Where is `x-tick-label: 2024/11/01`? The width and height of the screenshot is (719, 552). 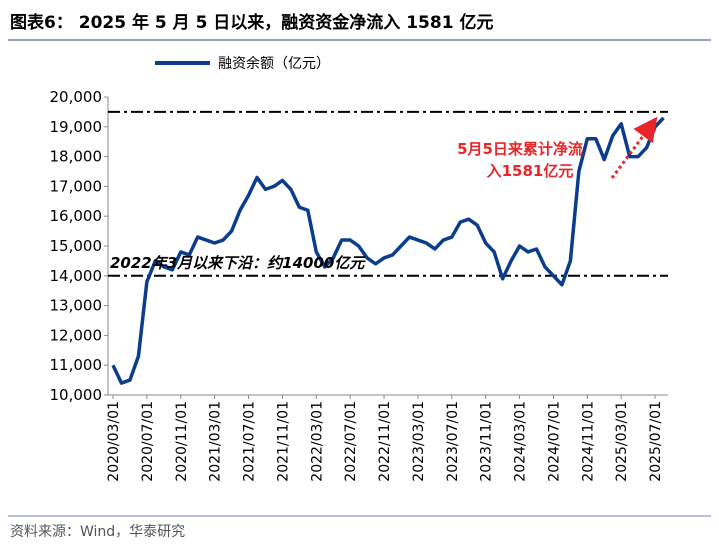 x-tick-label: 2024/11/01 is located at coordinates (588, 441).